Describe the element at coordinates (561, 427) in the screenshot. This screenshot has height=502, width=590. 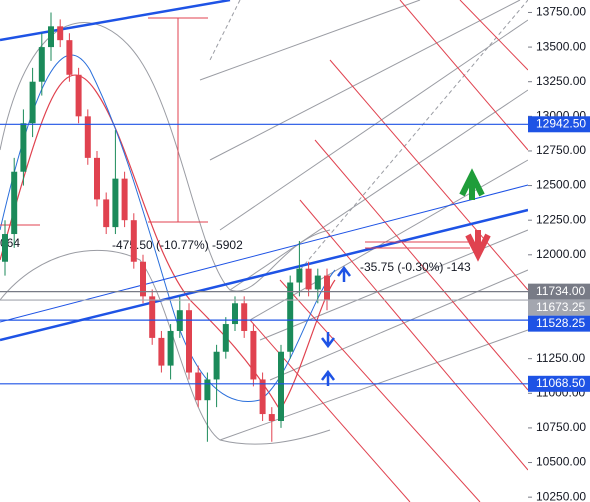
I see `y-tick-label: 10750.00` at that location.